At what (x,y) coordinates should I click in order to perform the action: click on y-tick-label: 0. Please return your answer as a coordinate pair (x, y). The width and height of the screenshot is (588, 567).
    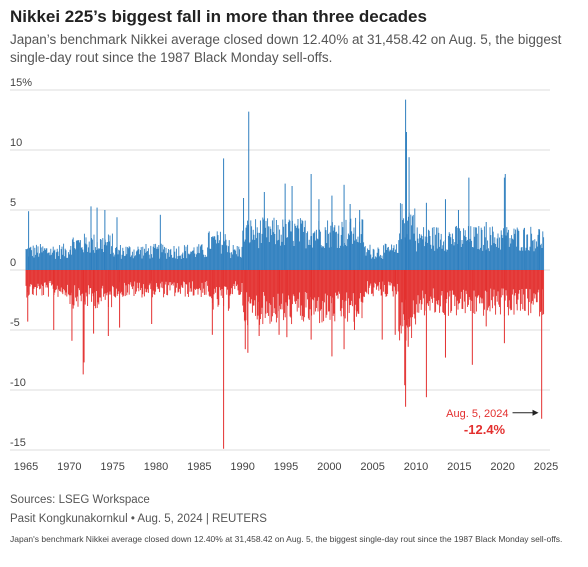
    Looking at the image, I should click on (13, 263).